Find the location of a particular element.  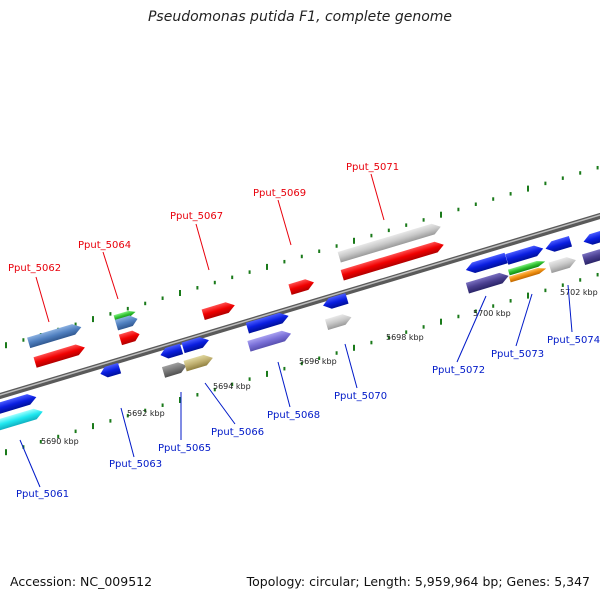

gene-label: Pput_5063 is located at coordinates (135, 464).